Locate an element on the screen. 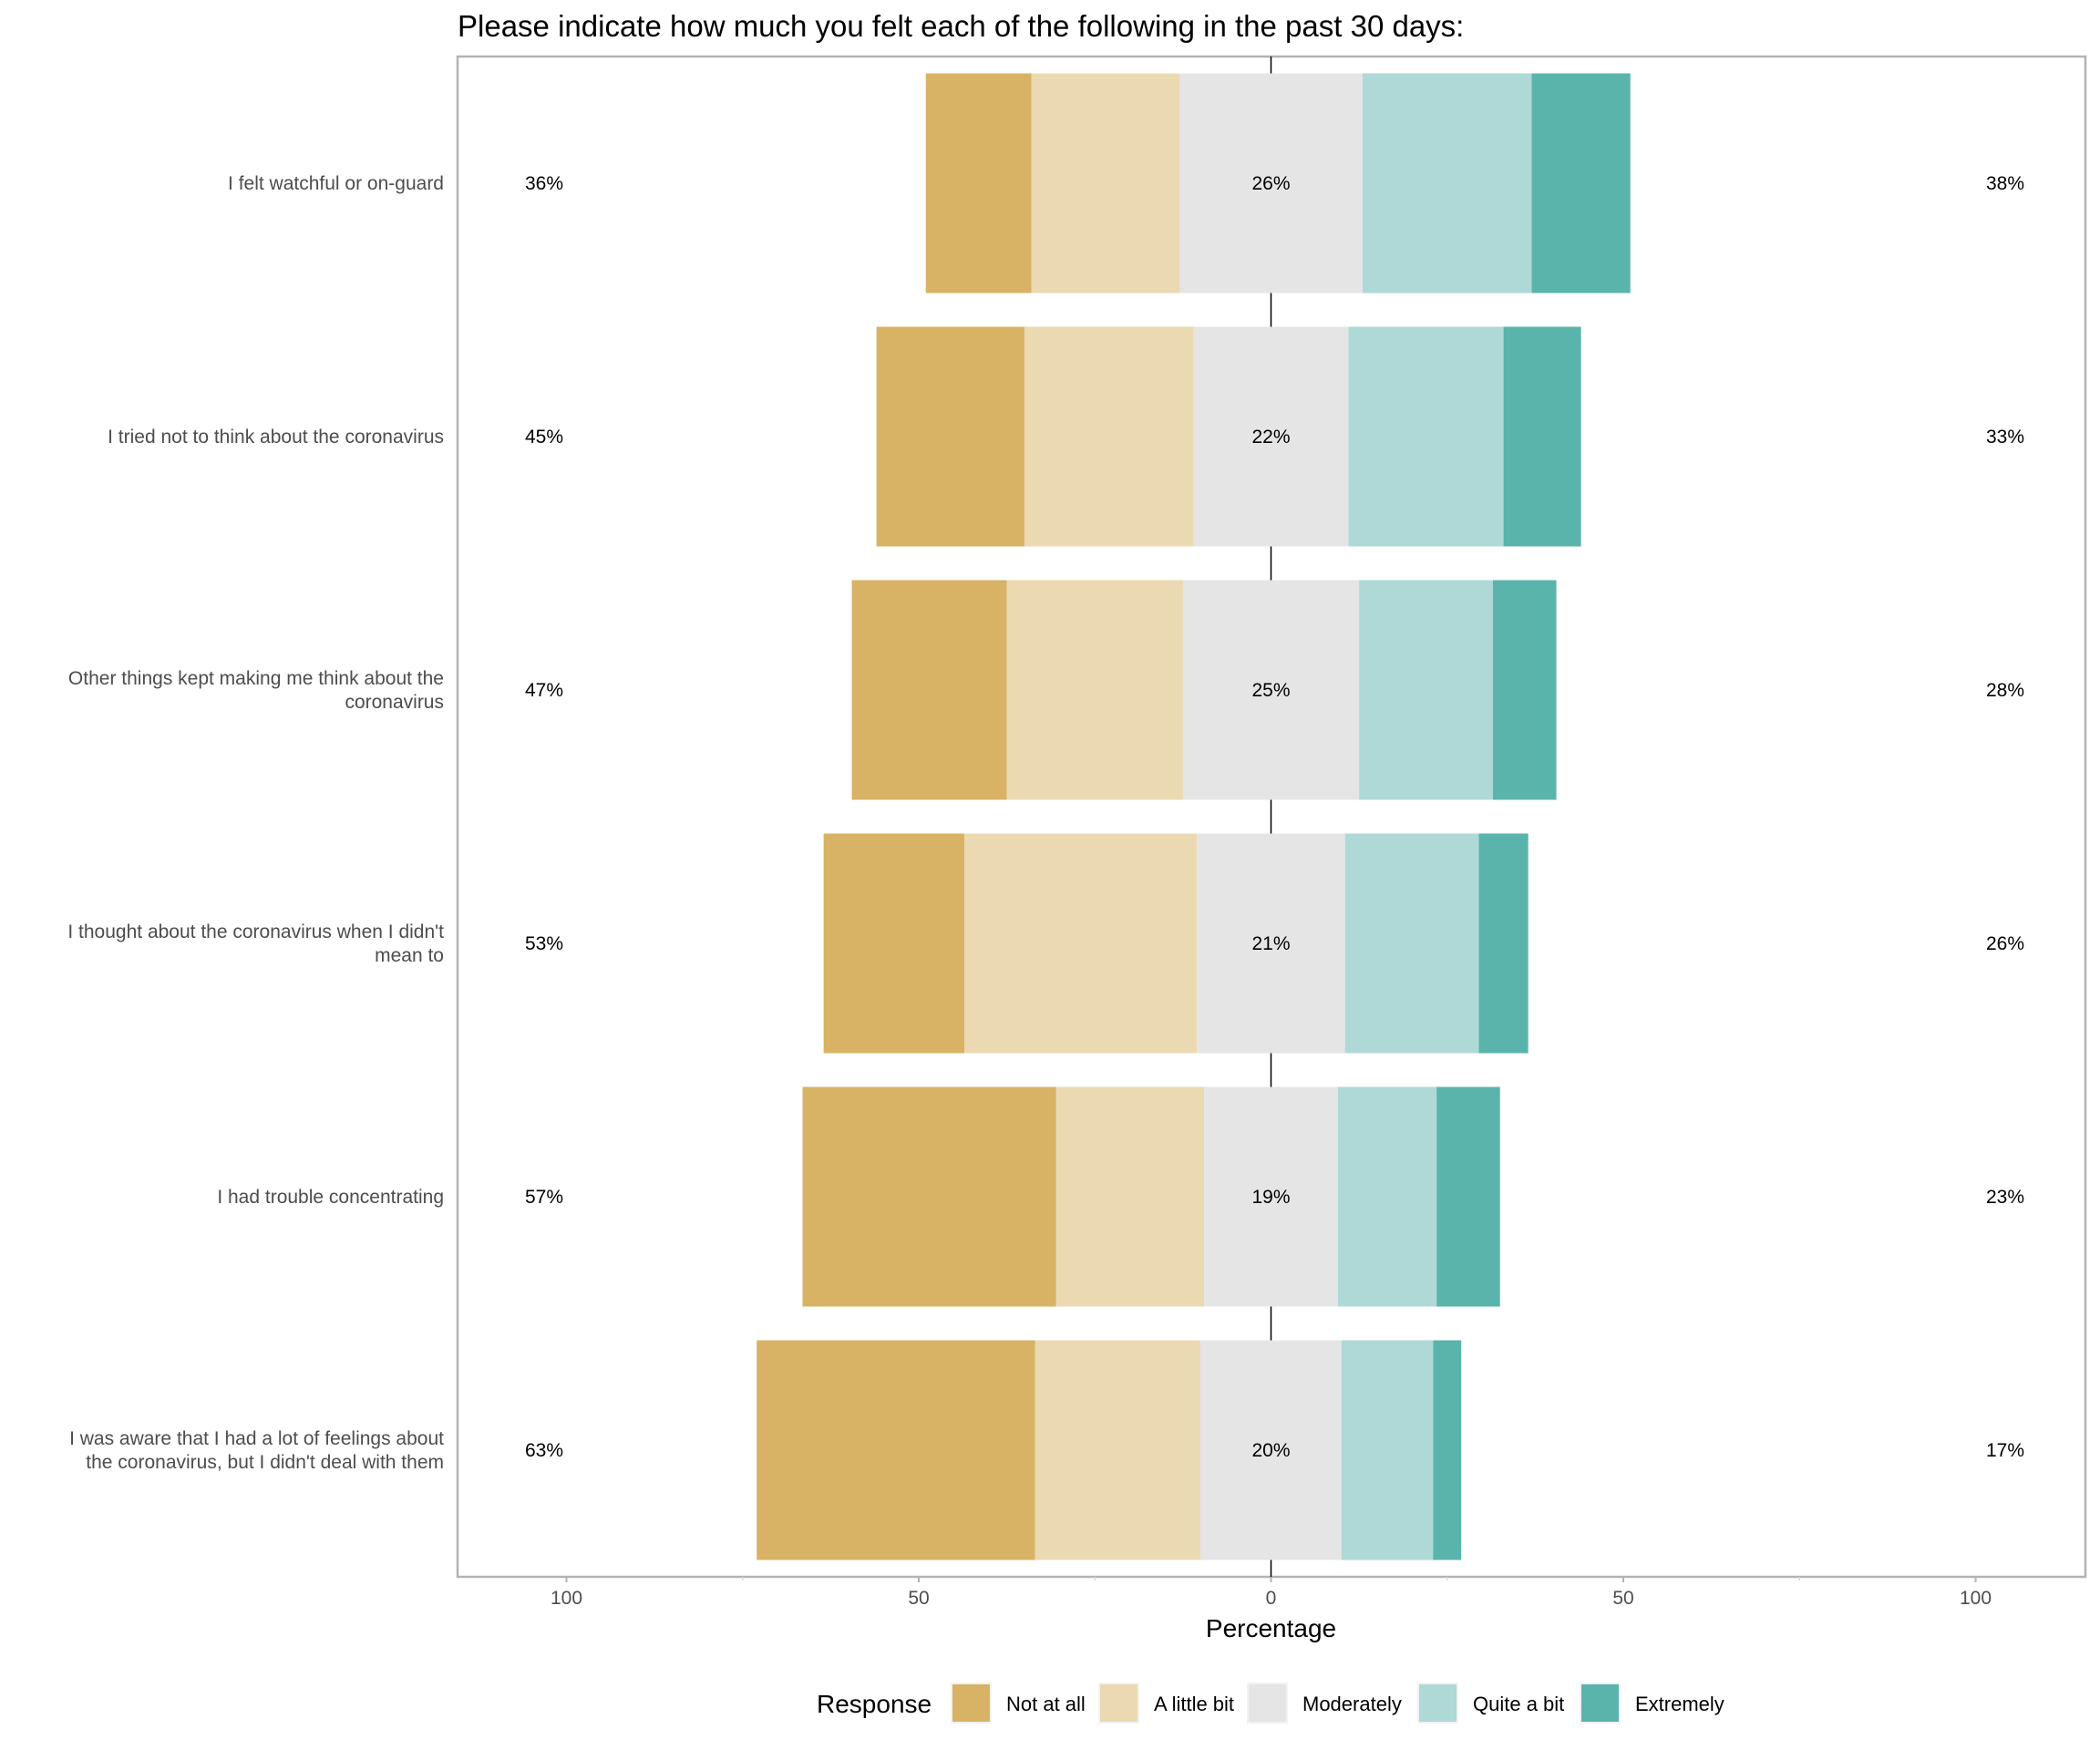 The height and width of the screenshot is (1750, 2100). label-neutral-percent: 22% is located at coordinates (1271, 437).